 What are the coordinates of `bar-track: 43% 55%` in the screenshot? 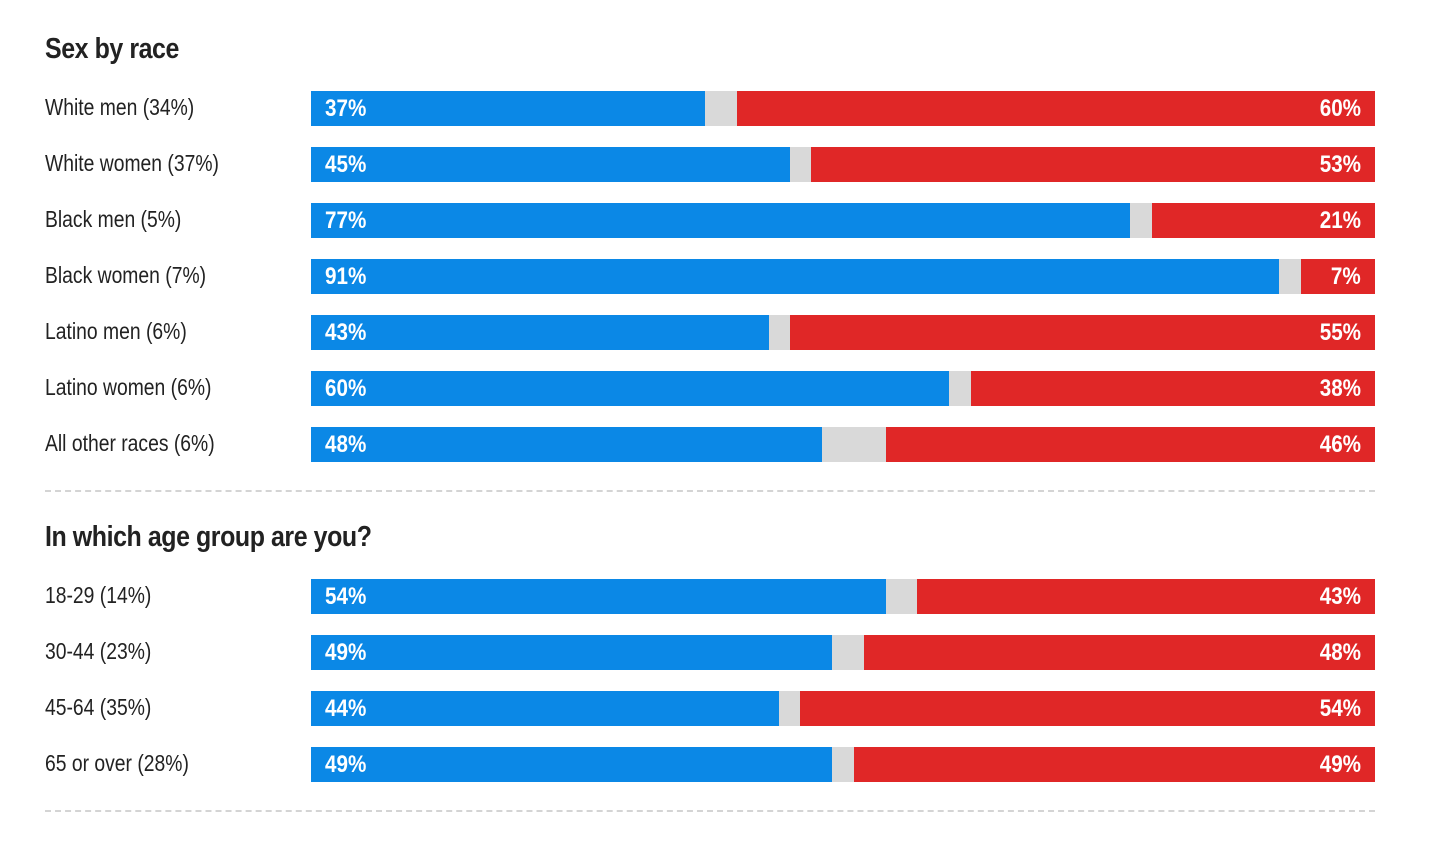 It's located at (843, 332).